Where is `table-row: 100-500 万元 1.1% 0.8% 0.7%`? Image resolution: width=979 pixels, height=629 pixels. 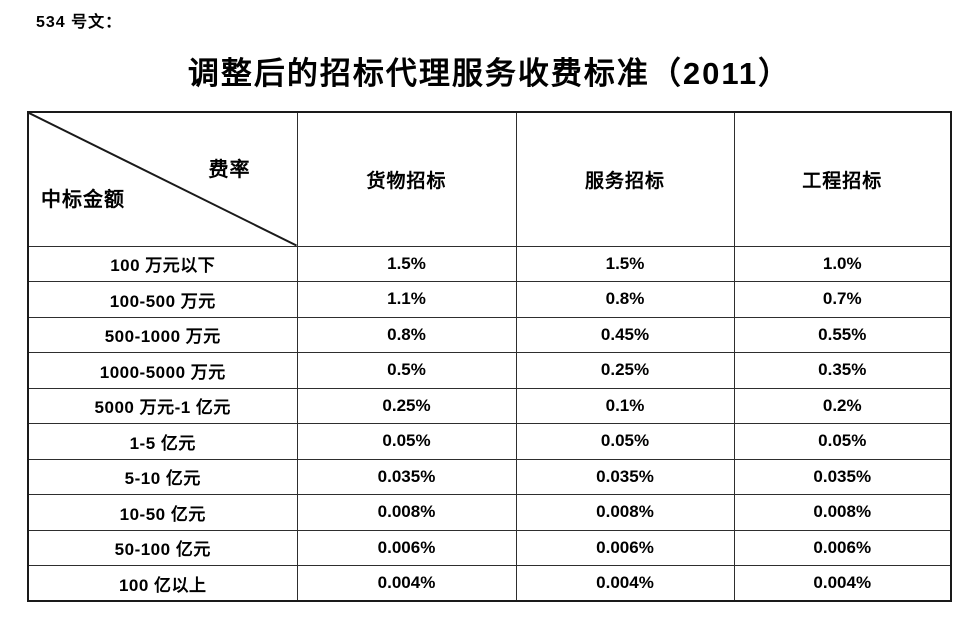 table-row: 100-500 万元 1.1% 0.8% 0.7% is located at coordinates (489, 299).